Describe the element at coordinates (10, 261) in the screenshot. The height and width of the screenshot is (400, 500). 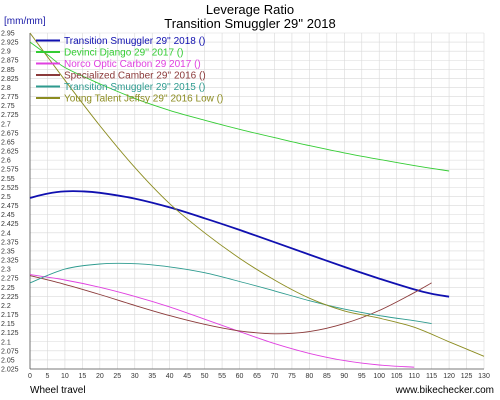
I see `y-tick-label: 2.325` at that location.